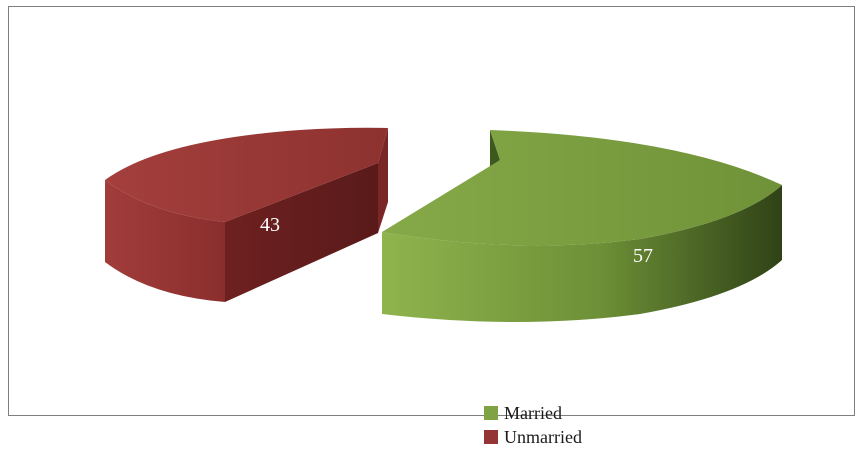 The image size is (862, 453). I want to click on legend-label-unmarried: Unmarried, so click(543, 437).